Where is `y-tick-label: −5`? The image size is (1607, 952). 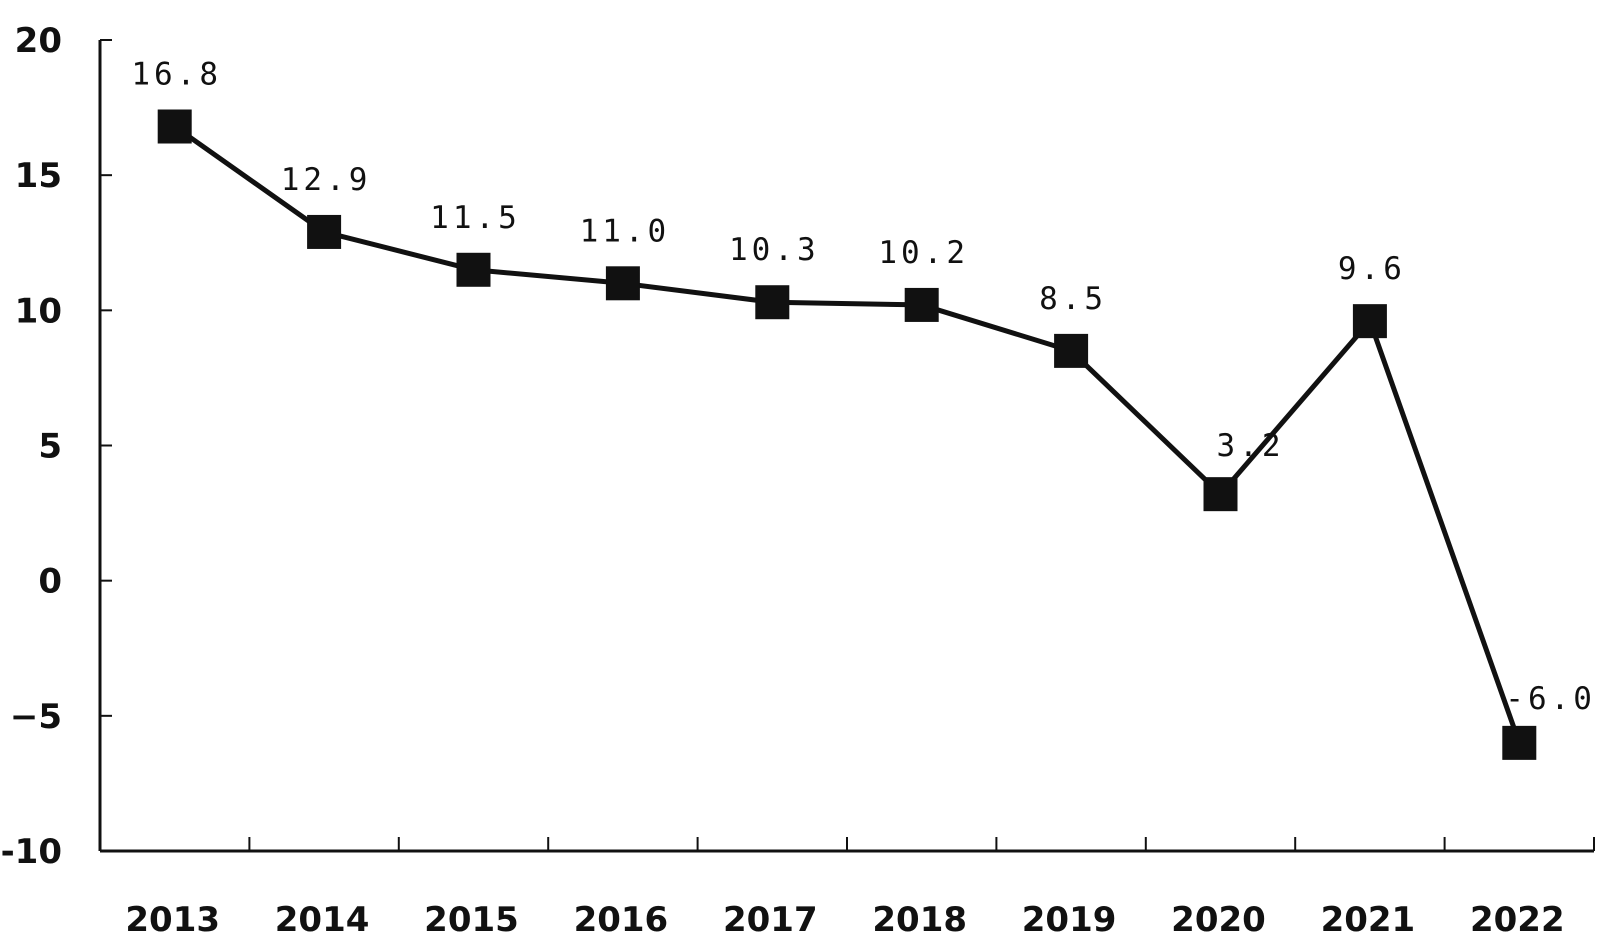
y-tick-label: −5 is located at coordinates (36, 717).